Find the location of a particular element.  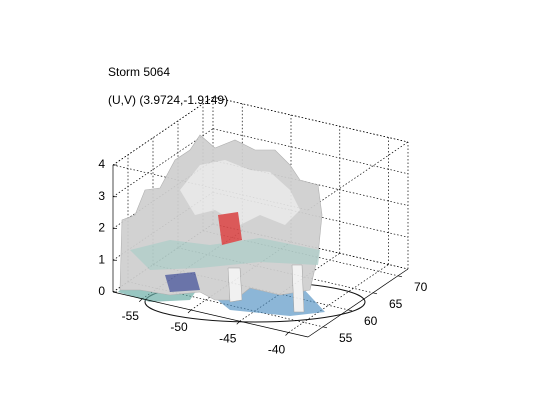

y-axis is located at coordinates (358, 303).